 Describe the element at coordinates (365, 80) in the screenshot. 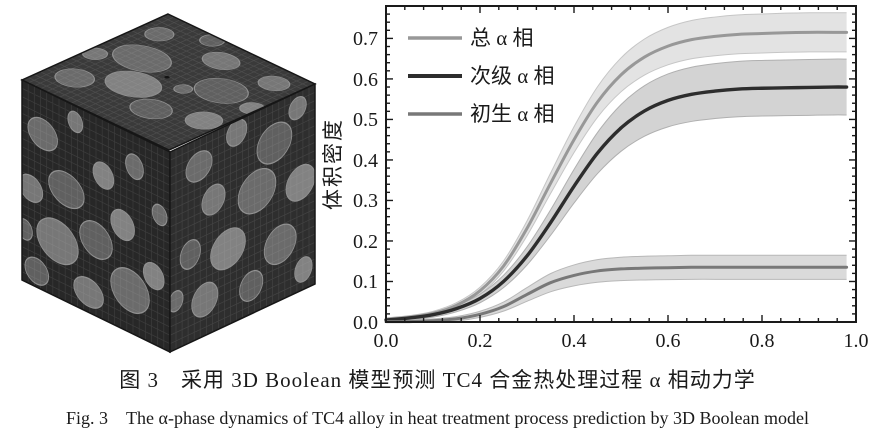

I see `y-tick-label-6: 0.6` at that location.